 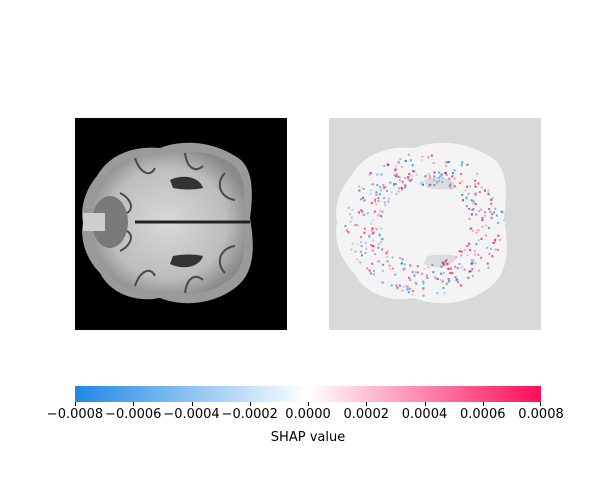 What do you see at coordinates (308, 437) in the screenshot?
I see `colorbar-label: SHAP value` at bounding box center [308, 437].